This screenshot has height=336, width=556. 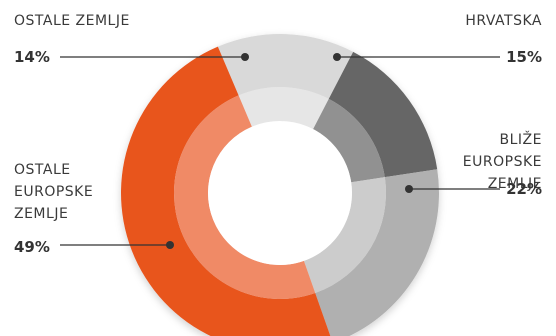 I want to click on label-blize-line1: BLIŽE, so click(x=520, y=140).